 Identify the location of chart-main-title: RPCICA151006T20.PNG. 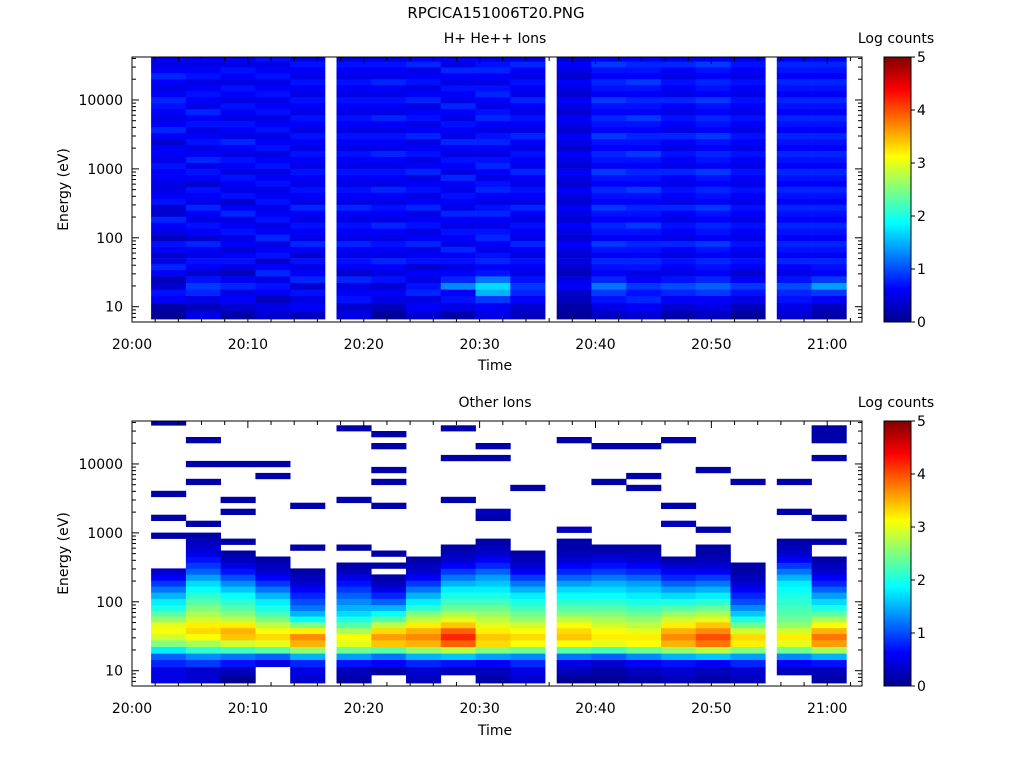
(496, 13).